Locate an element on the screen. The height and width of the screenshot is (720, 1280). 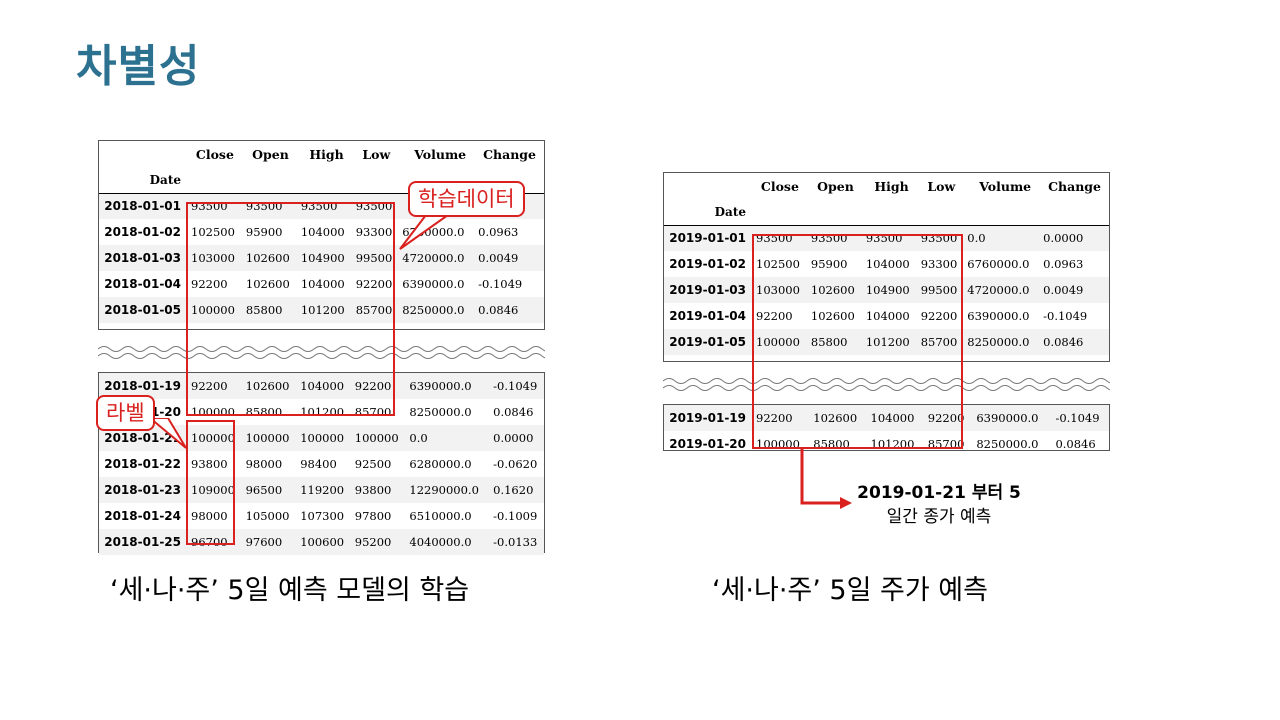
training-data-box is located at coordinates (290, 309).